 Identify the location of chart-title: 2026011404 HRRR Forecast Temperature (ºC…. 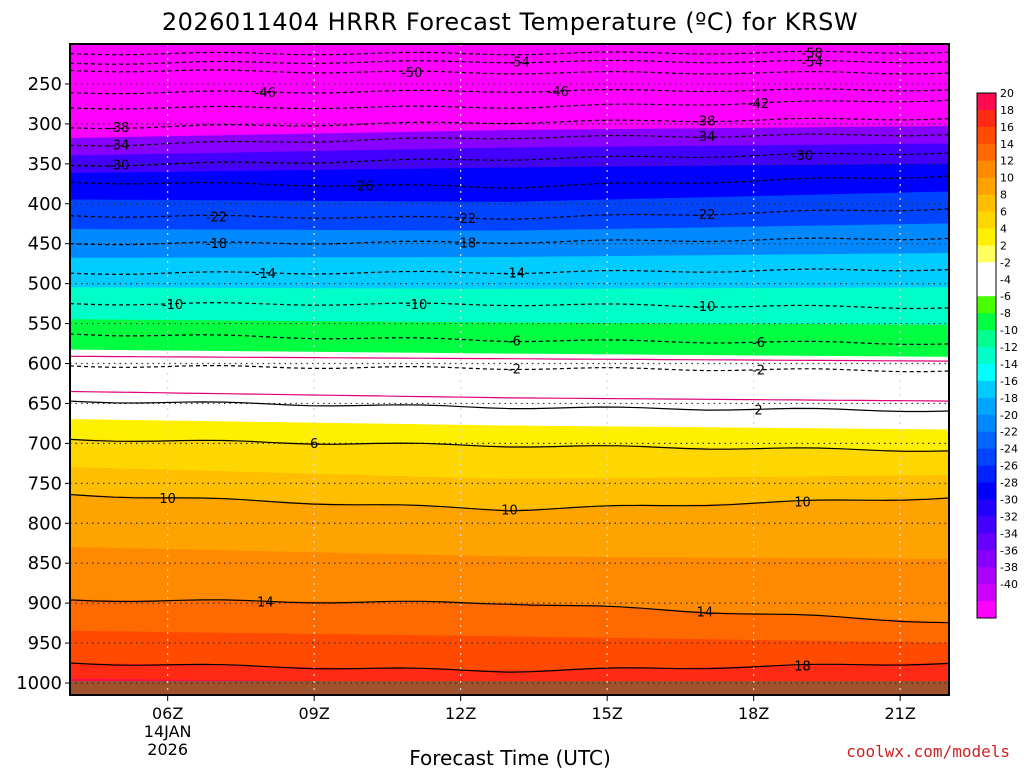
(510, 22).